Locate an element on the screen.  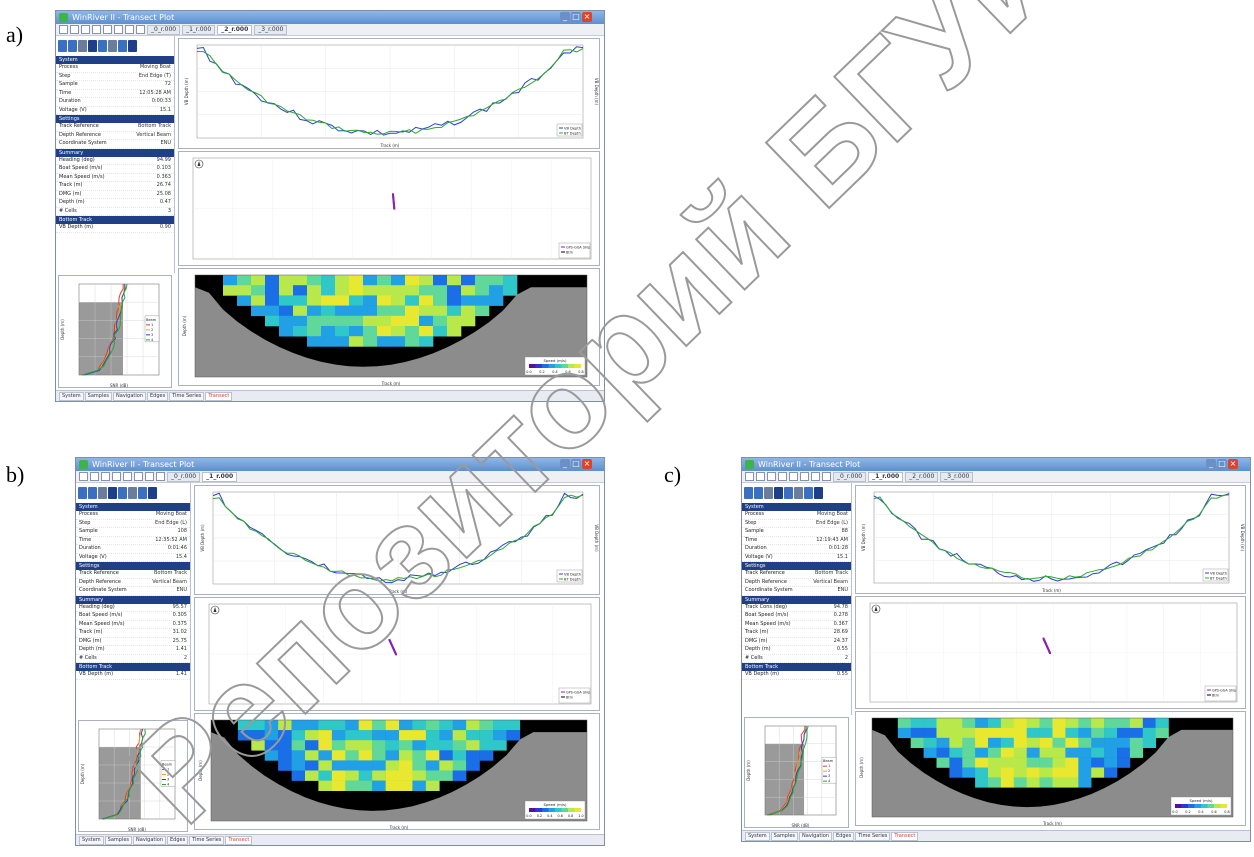
speed-scale-tick: 0.6 is located at coordinates (1213, 812).